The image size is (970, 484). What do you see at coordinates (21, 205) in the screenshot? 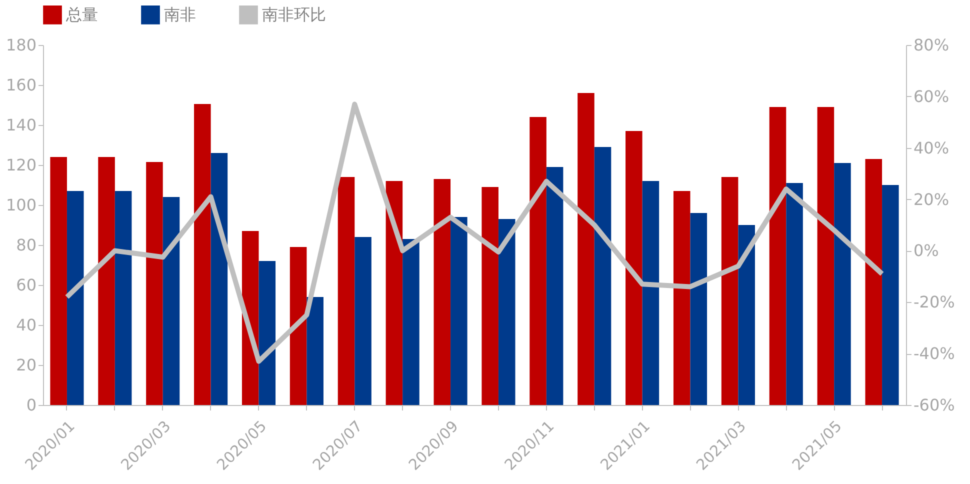
I see `y-tick-label: 100` at bounding box center [21, 205].